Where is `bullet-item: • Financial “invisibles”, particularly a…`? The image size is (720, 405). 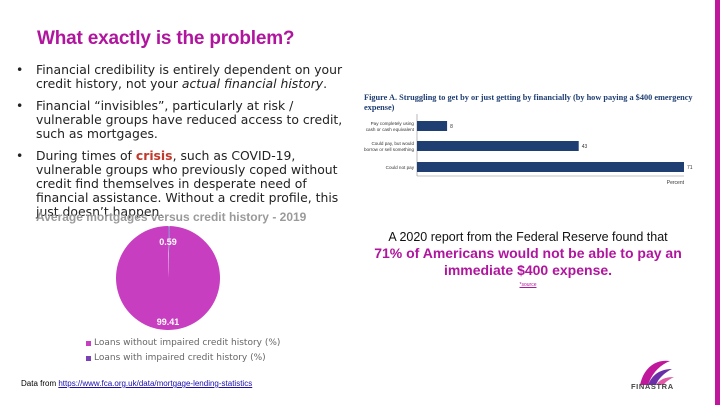 bullet-item: • Financial “invisibles”, particularly a… is located at coordinates (182, 120).